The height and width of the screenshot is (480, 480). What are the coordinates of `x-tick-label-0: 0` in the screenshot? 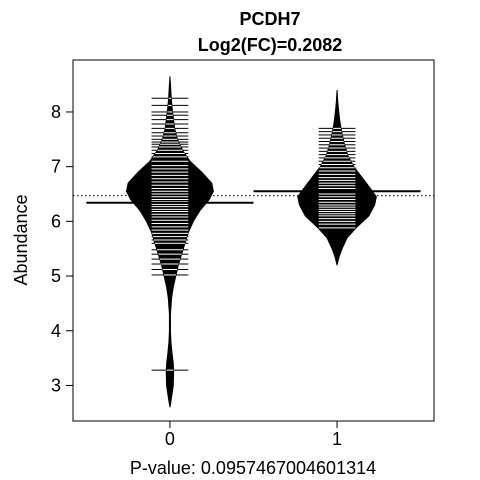 It's located at (170, 439).